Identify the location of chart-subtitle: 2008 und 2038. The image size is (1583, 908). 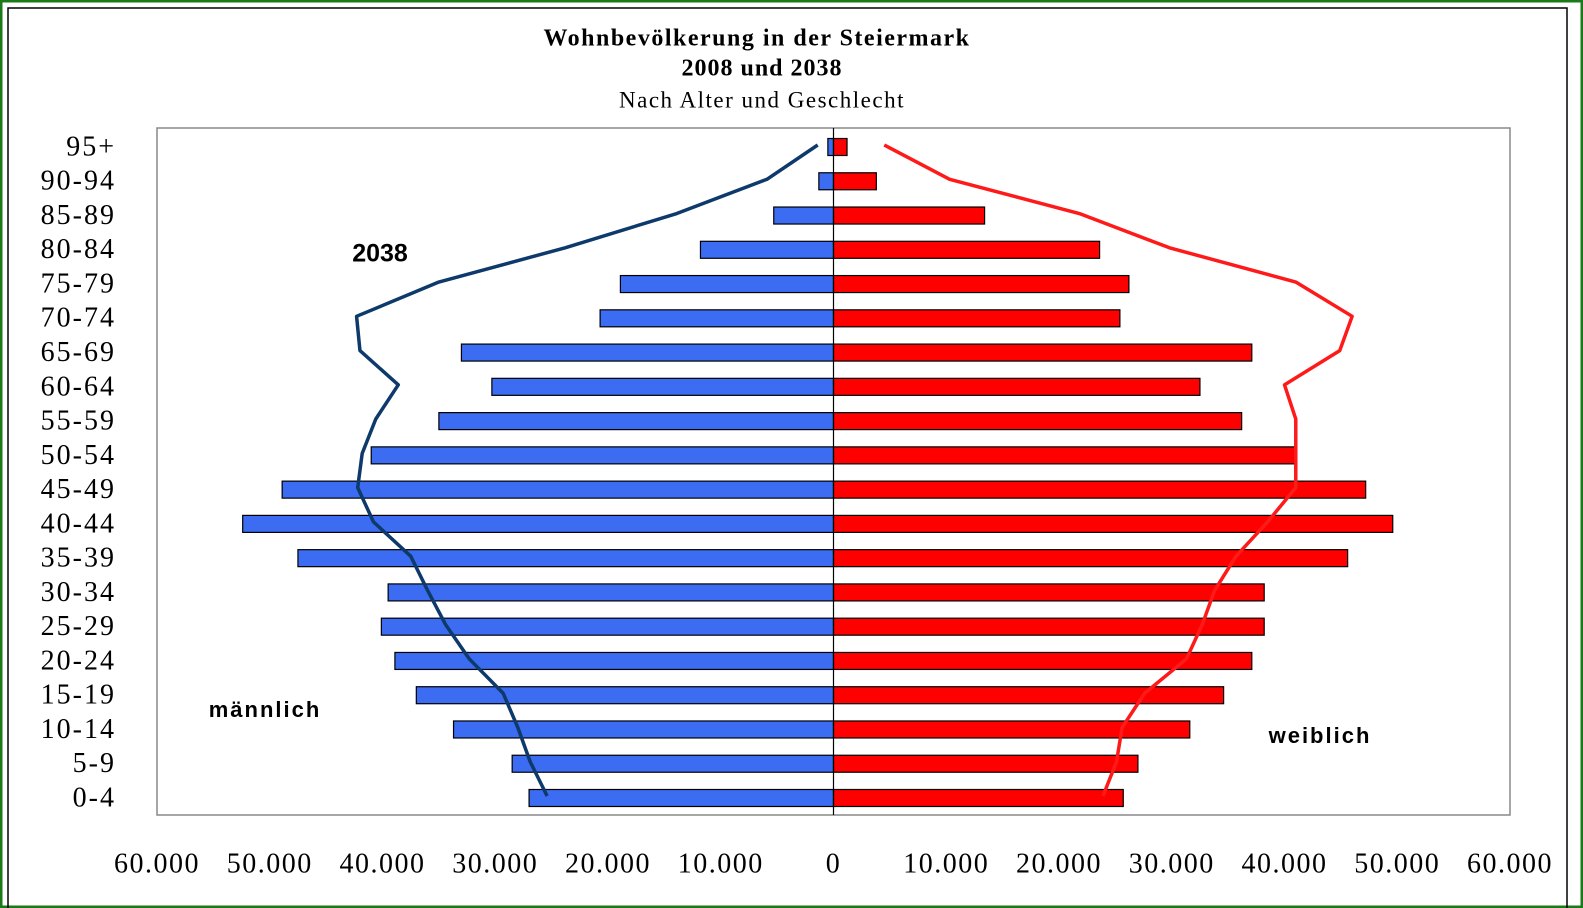
(761, 69).